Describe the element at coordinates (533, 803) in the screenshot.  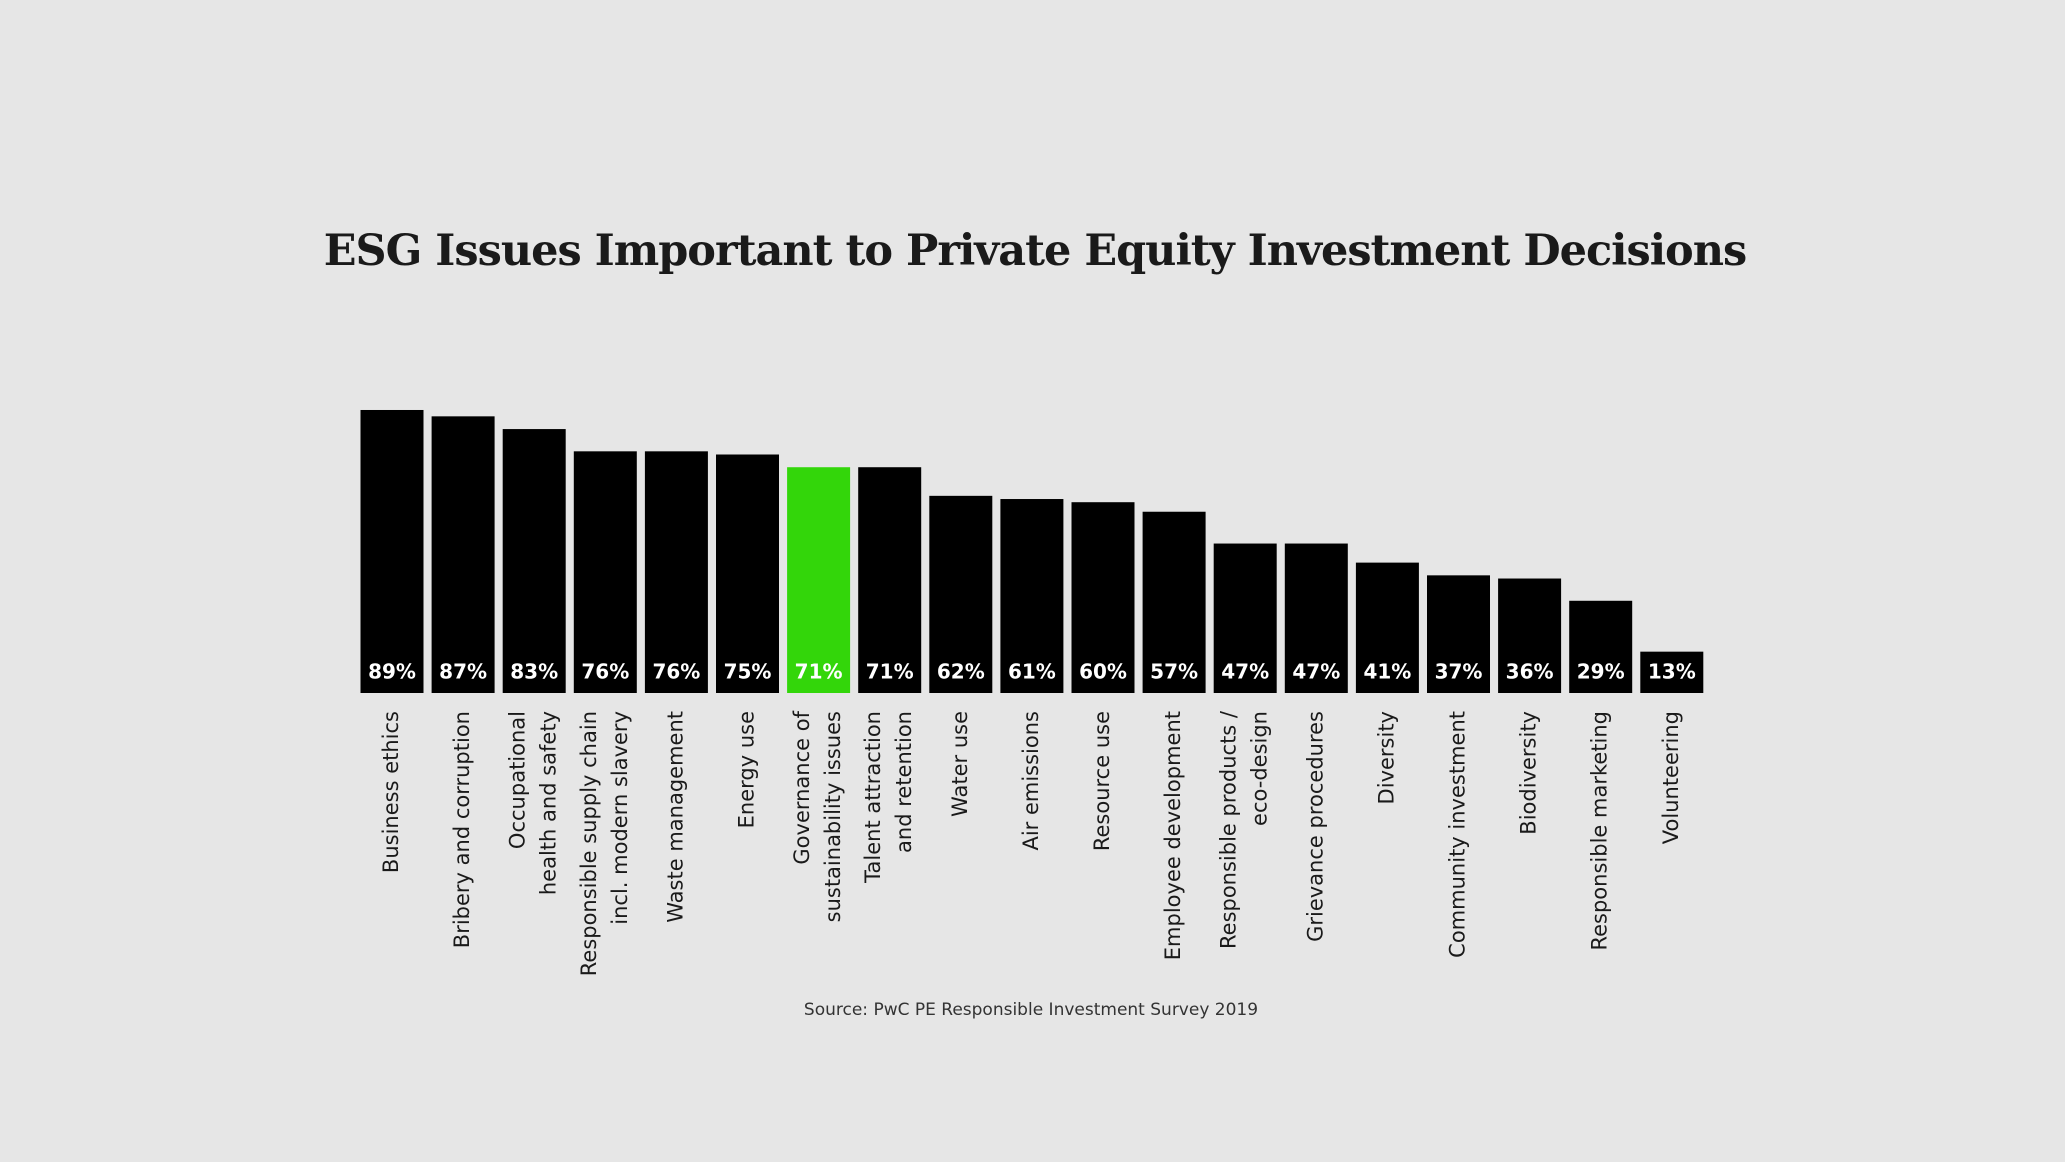
I see `category-label: Occupational health and safety` at that location.